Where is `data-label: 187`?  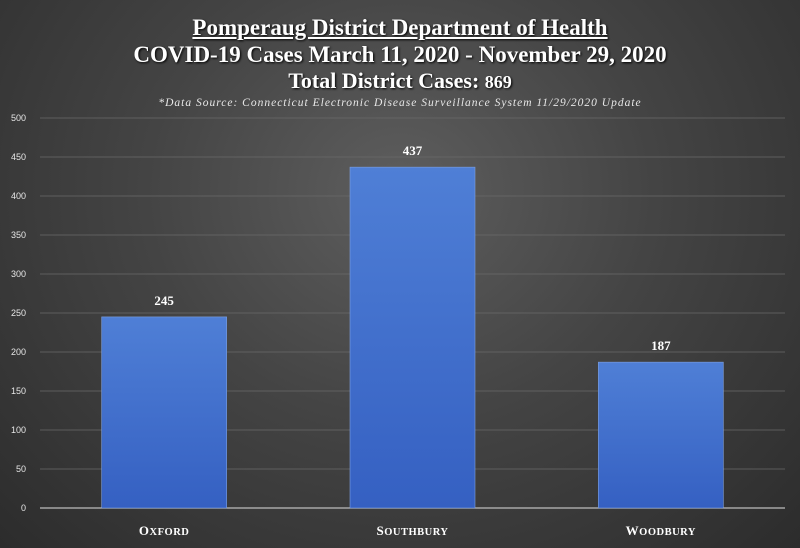
data-label: 187 is located at coordinates (661, 345).